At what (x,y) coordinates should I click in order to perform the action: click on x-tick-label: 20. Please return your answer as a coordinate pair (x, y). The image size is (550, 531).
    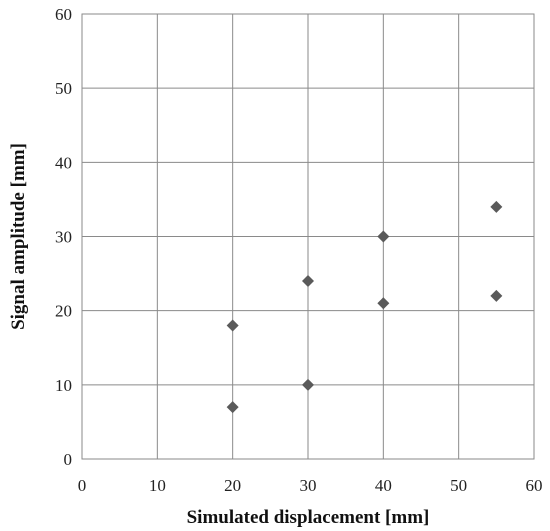
    Looking at the image, I should click on (232, 485).